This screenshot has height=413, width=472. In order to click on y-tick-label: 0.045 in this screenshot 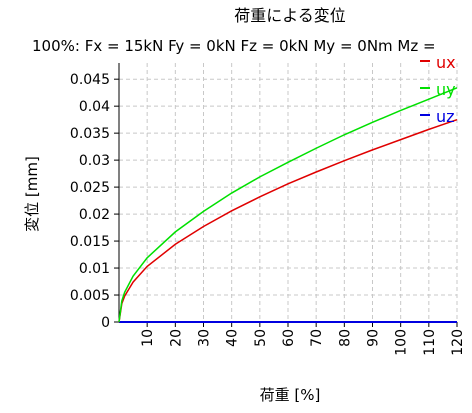, I will do `click(90, 80)`.